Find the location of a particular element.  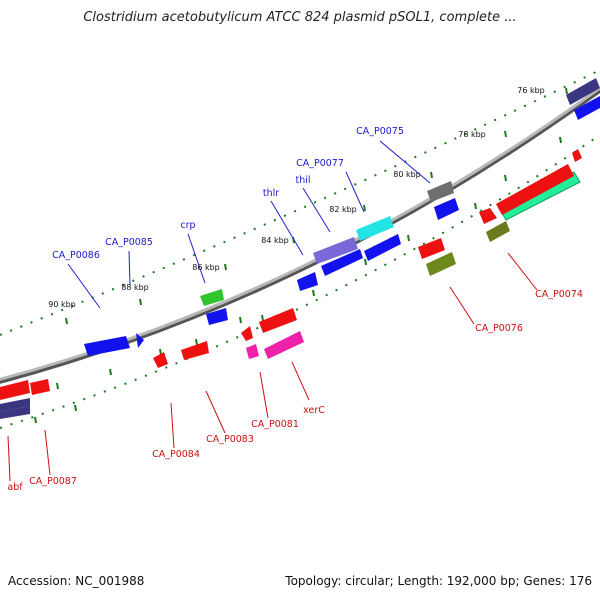

reverse-gene-label: xerC is located at coordinates (314, 410).